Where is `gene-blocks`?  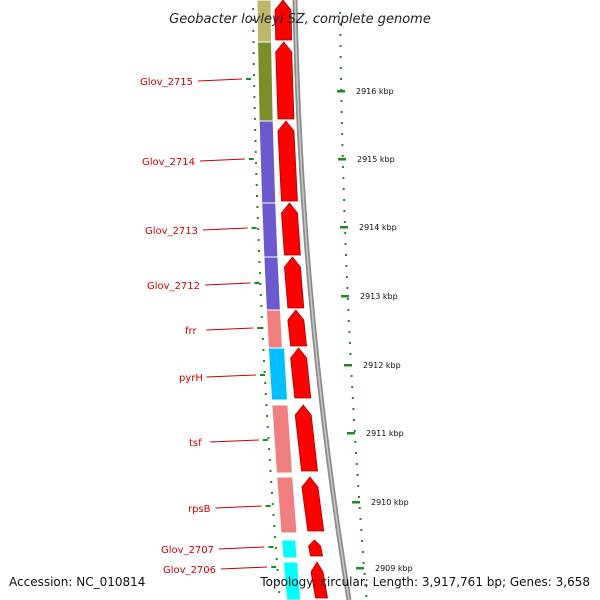
gene-blocks is located at coordinates (279, 300).